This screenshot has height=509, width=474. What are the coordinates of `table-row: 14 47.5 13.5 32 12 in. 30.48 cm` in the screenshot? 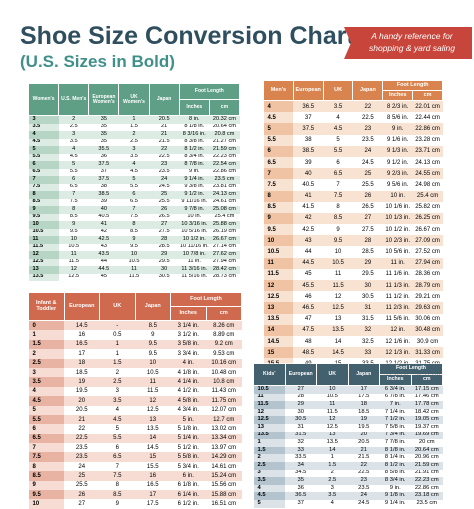 It's located at (353, 330).